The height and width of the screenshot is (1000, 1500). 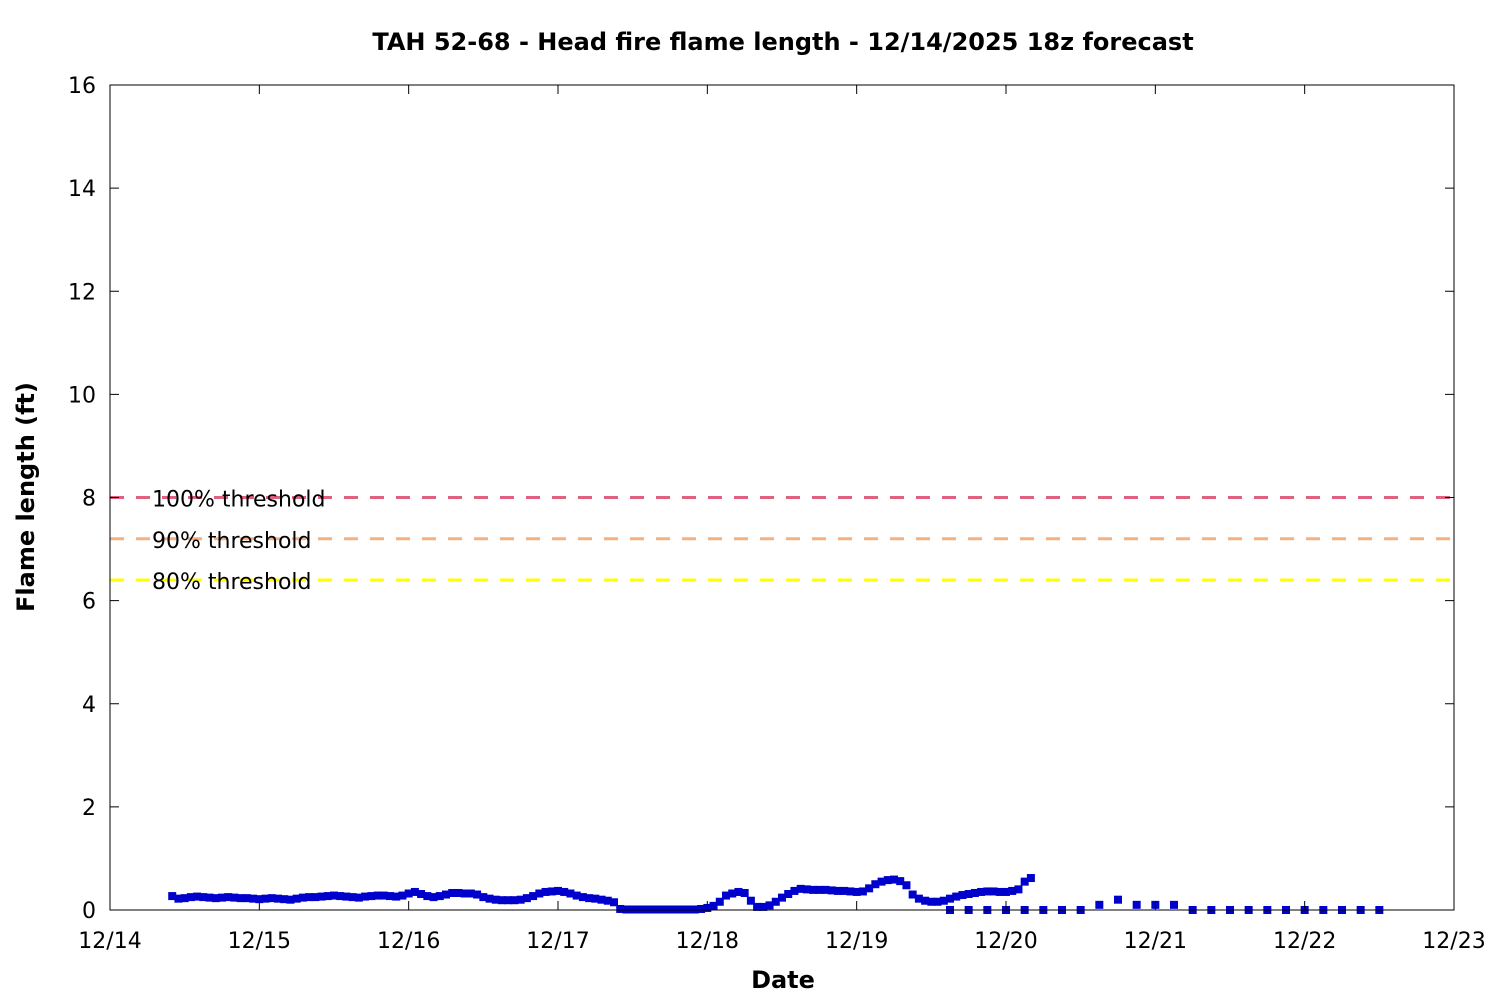 What do you see at coordinates (109, 941) in the screenshot?
I see `x-tick-label: 12/14` at bounding box center [109, 941].